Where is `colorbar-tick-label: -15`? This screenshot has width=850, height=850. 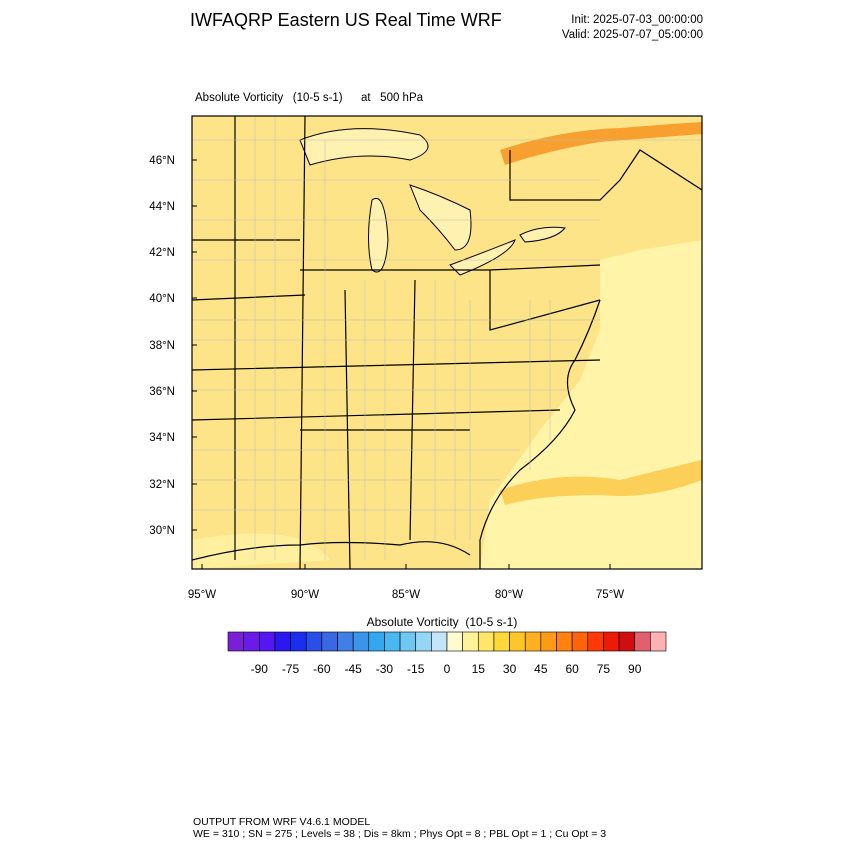 colorbar-tick-label: -15 is located at coordinates (416, 669).